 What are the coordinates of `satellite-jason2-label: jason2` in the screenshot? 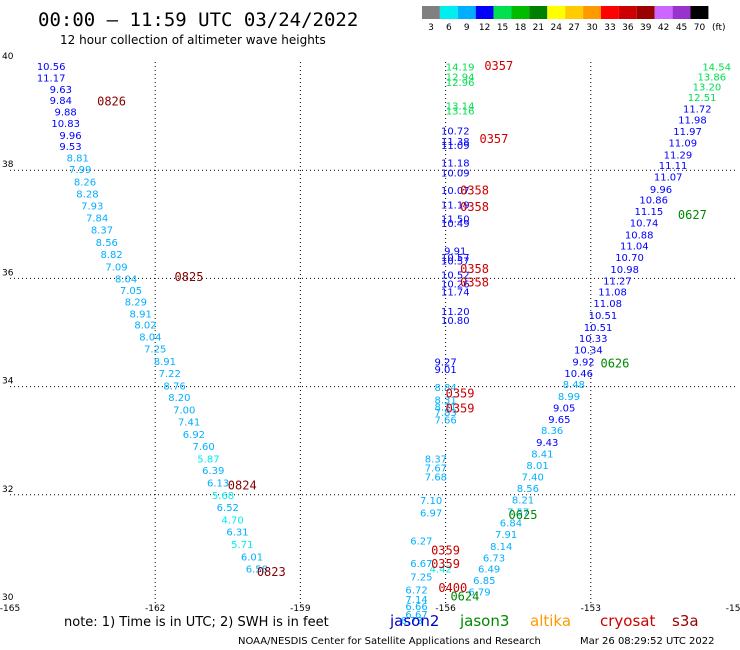 It's located at (414, 621).